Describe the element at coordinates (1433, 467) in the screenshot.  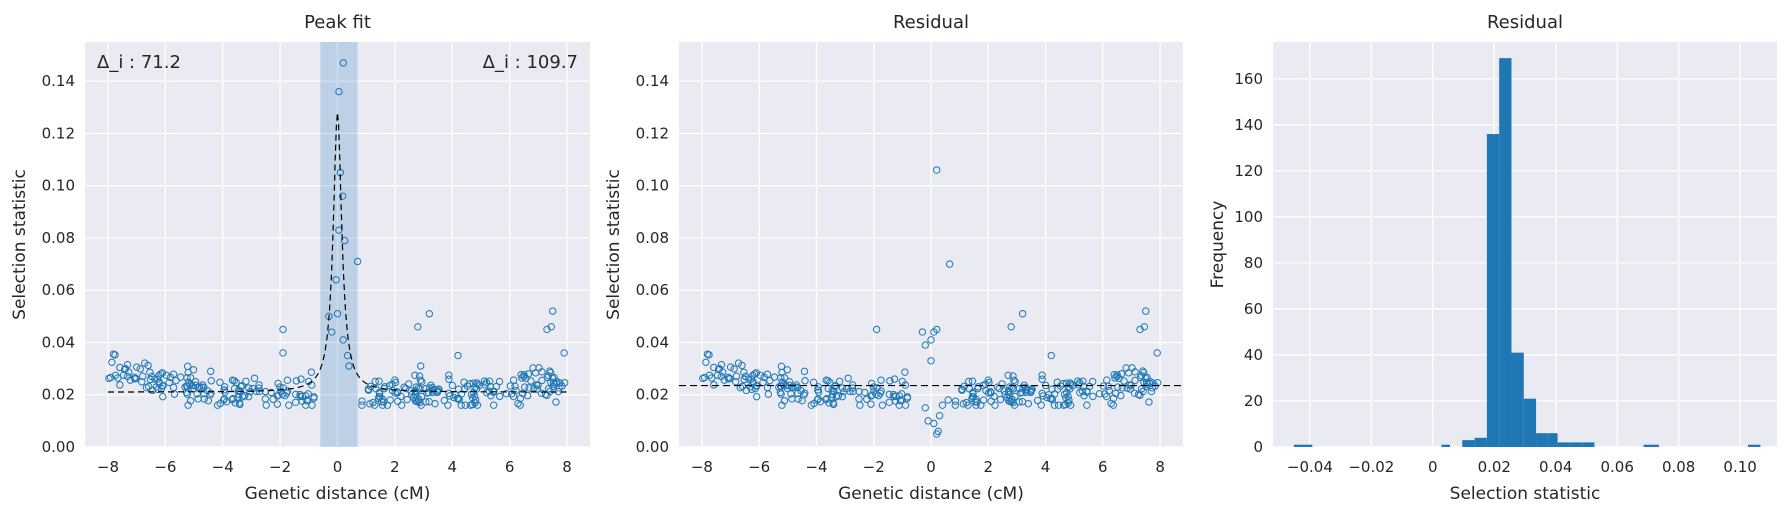
I see `x-tick-label: 0` at that location.